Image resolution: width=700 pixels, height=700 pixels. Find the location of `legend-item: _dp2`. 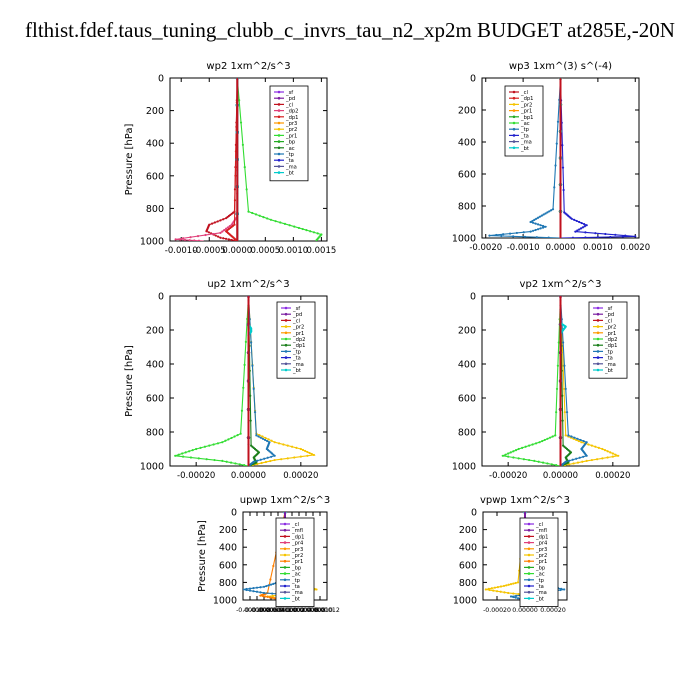

legend-item: _dp2 is located at coordinates (605, 340).